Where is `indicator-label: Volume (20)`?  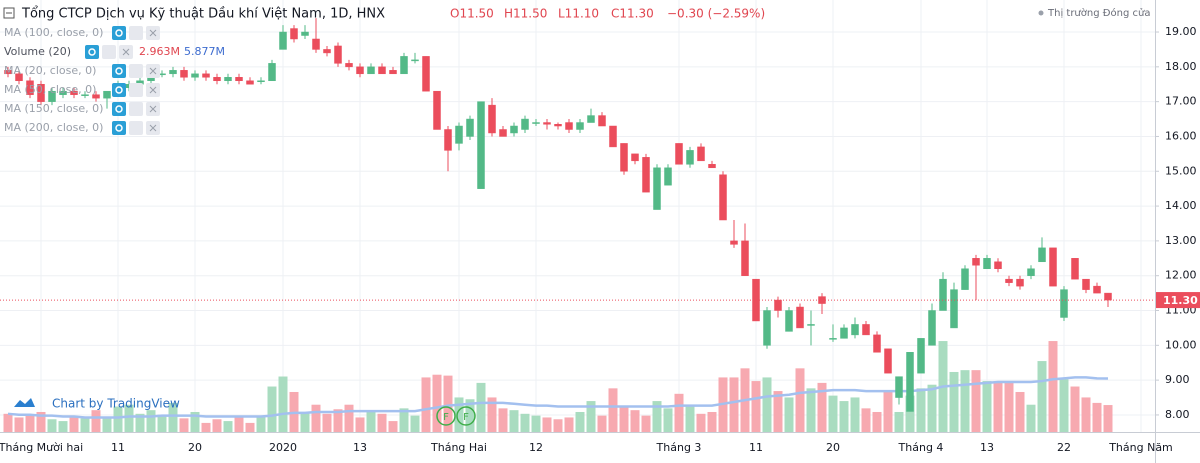 indicator-label: Volume (20) is located at coordinates (37, 51).